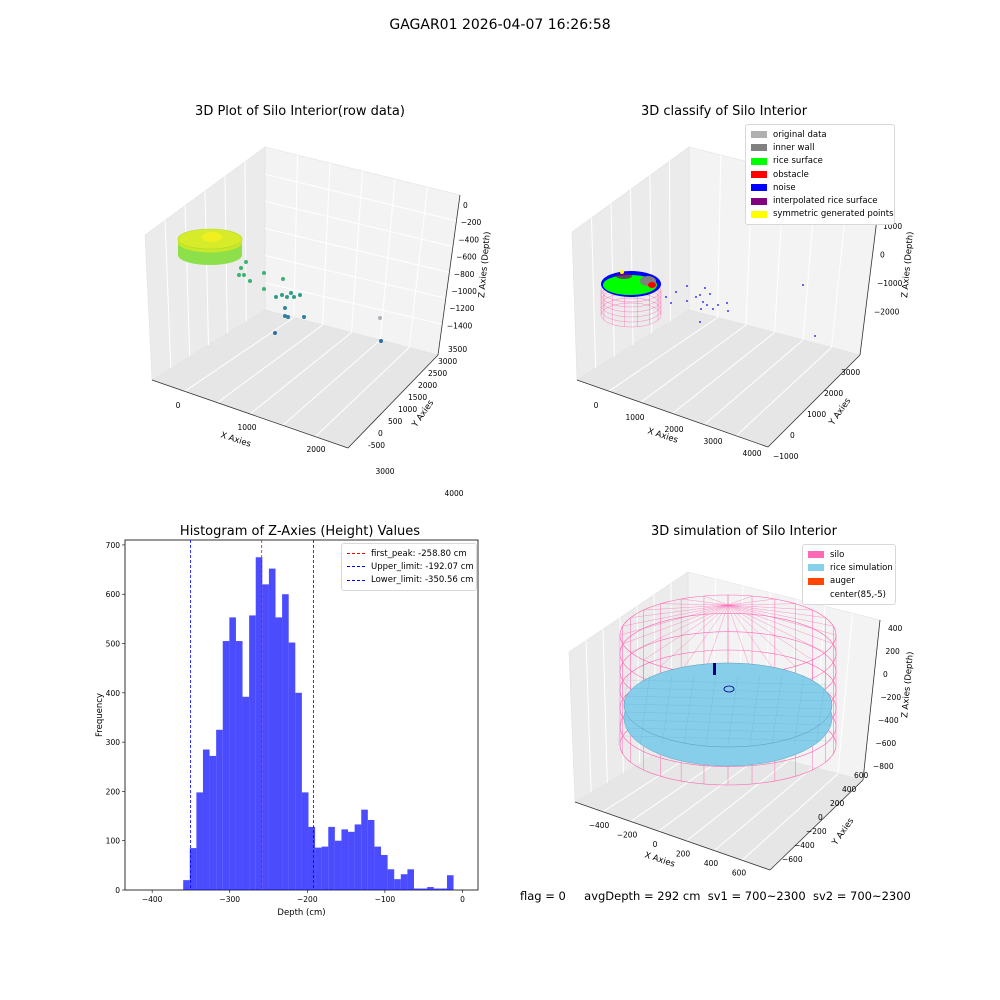  What do you see at coordinates (113, 841) in the screenshot?
I see `y-tick-label: 100` at bounding box center [113, 841].